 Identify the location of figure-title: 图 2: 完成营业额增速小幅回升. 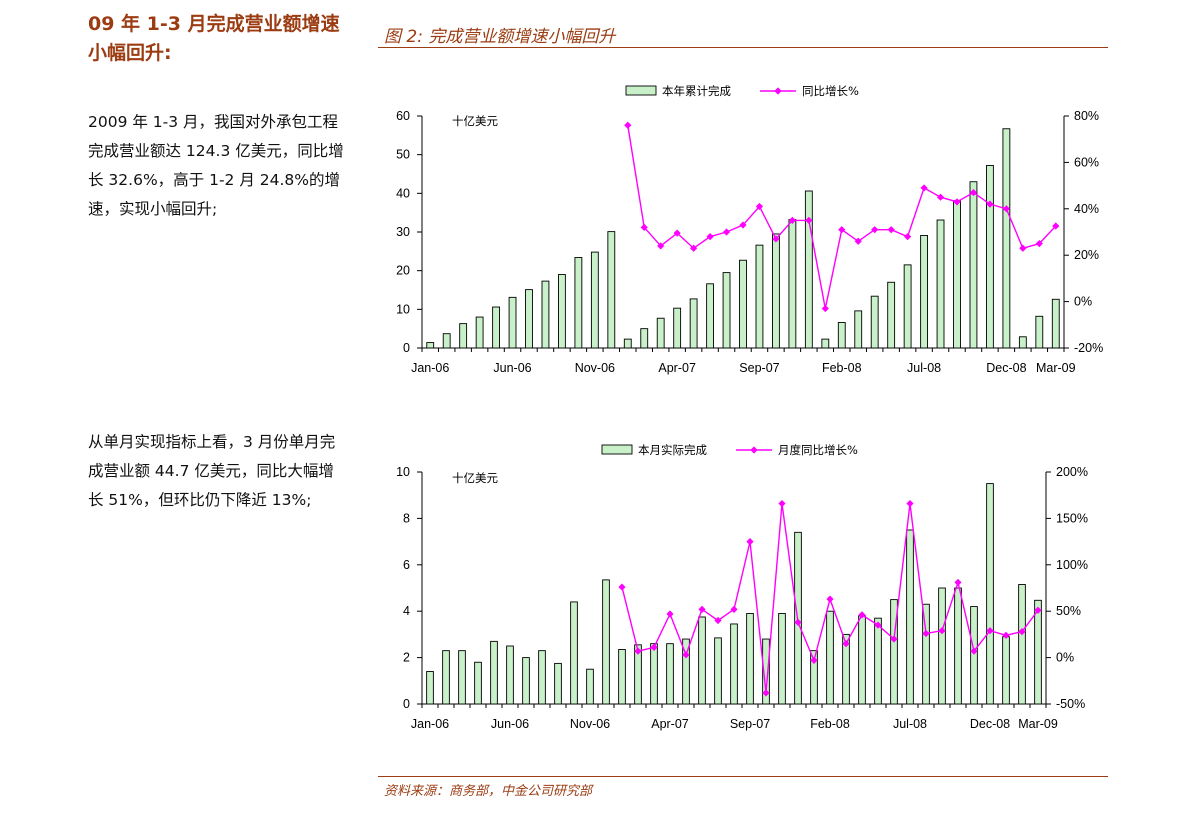
(500, 37).